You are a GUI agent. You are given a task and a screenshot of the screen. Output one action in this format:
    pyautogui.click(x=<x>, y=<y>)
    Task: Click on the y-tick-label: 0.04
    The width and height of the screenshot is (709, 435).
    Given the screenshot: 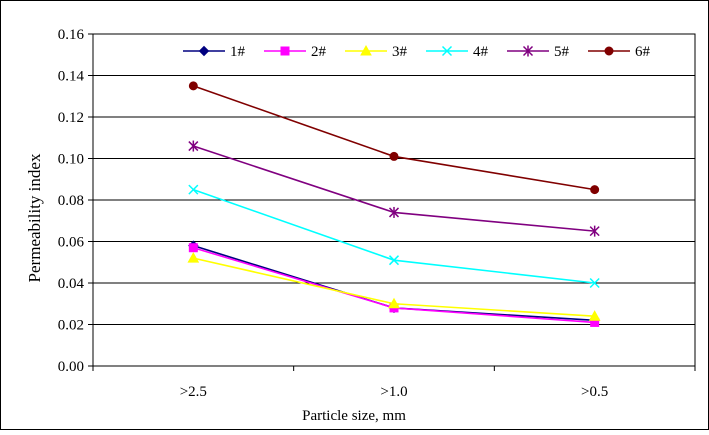 What is the action you would take?
    pyautogui.click(x=71, y=284)
    